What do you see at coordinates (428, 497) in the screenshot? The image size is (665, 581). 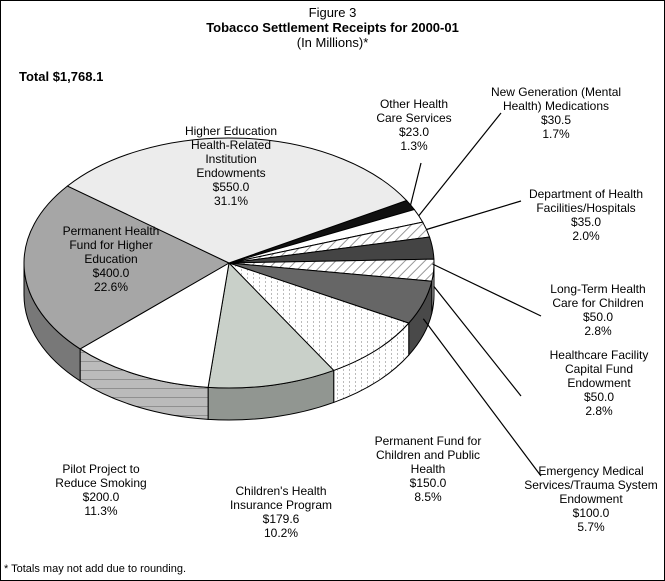 I see `percent-label: 8.5%` at bounding box center [428, 497].